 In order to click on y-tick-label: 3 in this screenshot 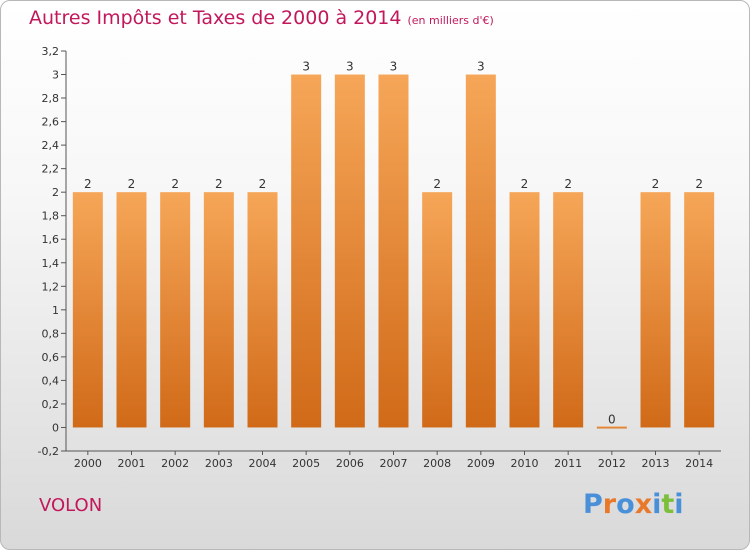, I will do `click(55, 75)`.